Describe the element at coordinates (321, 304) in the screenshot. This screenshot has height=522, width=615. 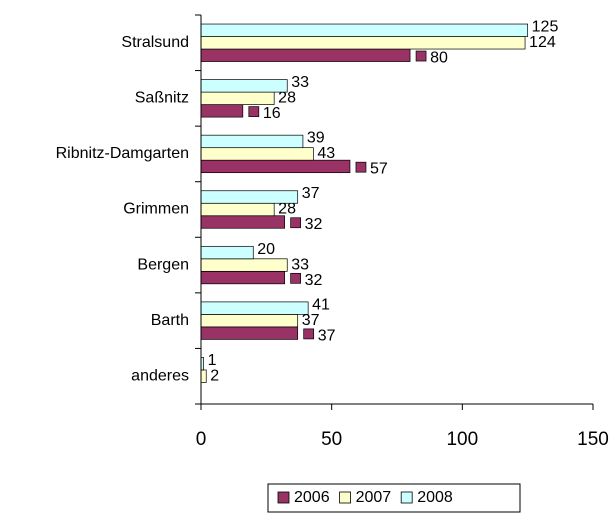
I see `data-label: 41` at that location.